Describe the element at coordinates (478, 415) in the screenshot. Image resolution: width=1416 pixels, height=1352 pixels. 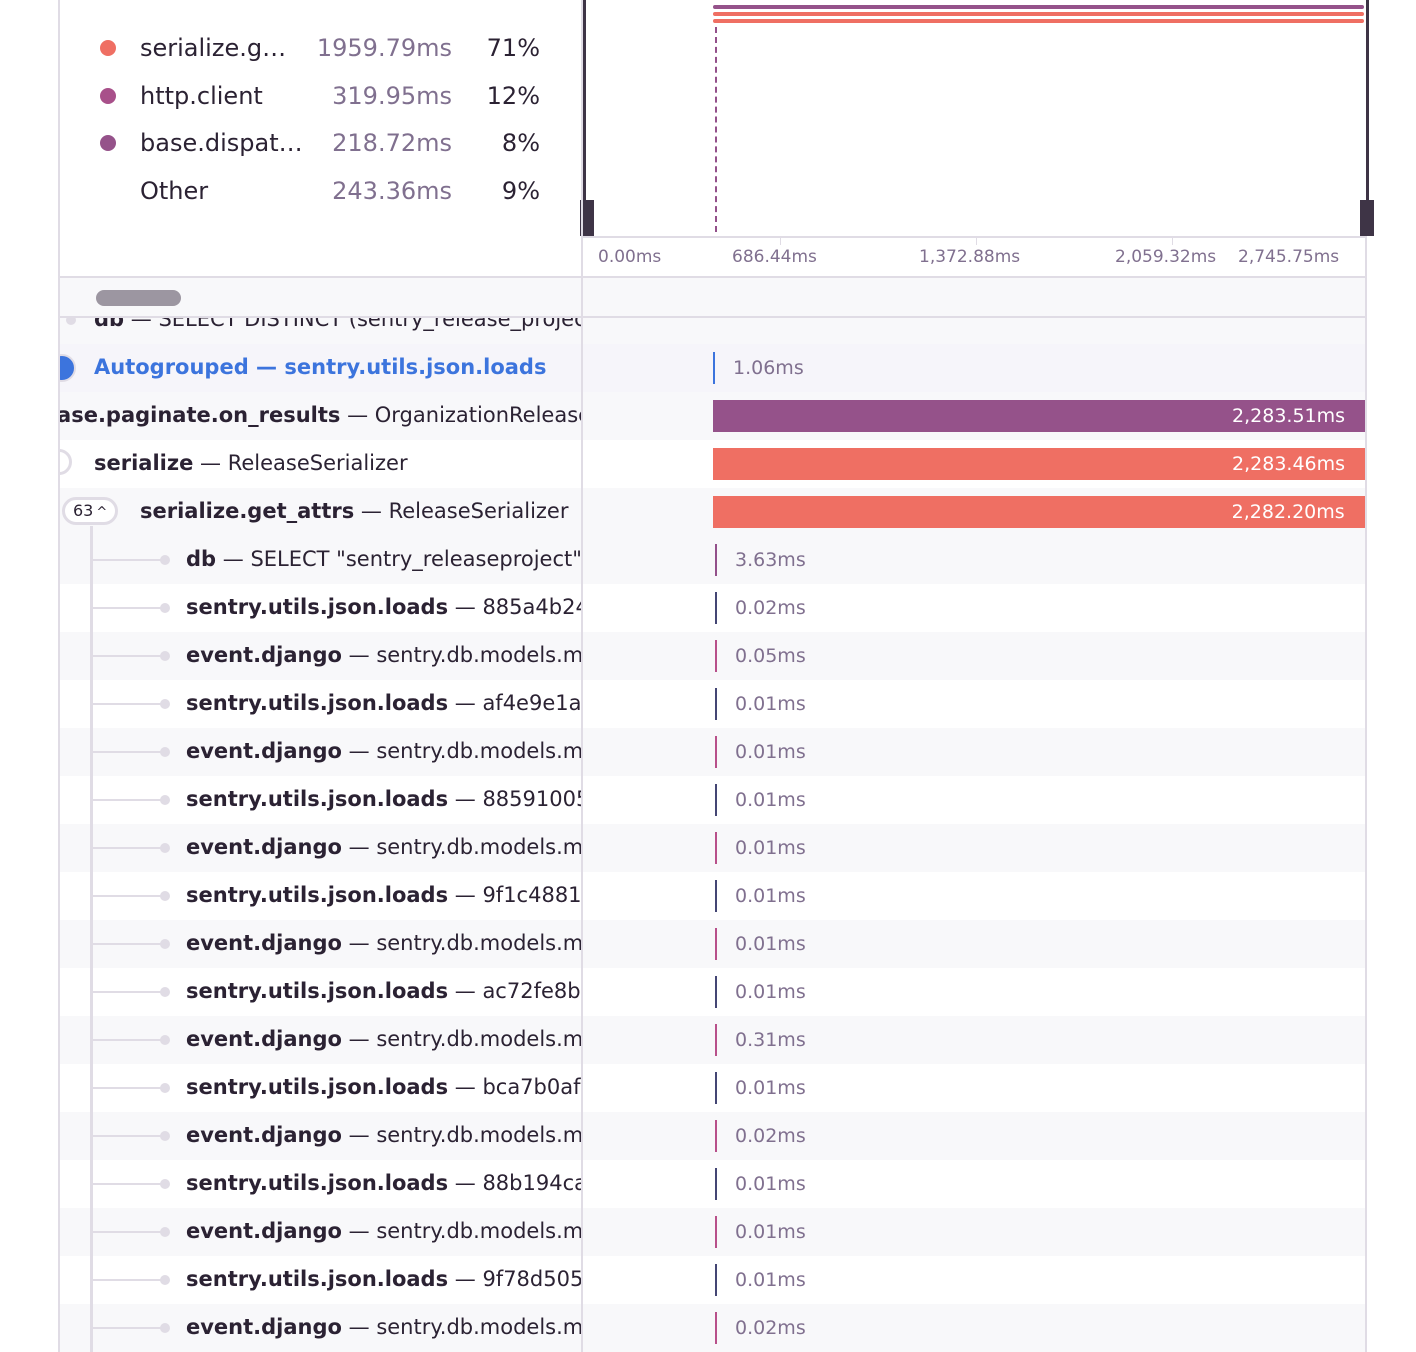
I see `span-desc: OrganizationReleasesEndpoint` at that location.